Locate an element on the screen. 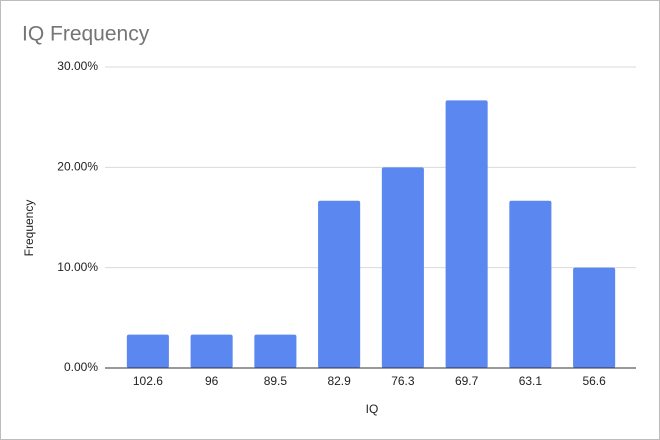 The width and height of the screenshot is (660, 440). x-tick-label: 102.6 is located at coordinates (148, 381).